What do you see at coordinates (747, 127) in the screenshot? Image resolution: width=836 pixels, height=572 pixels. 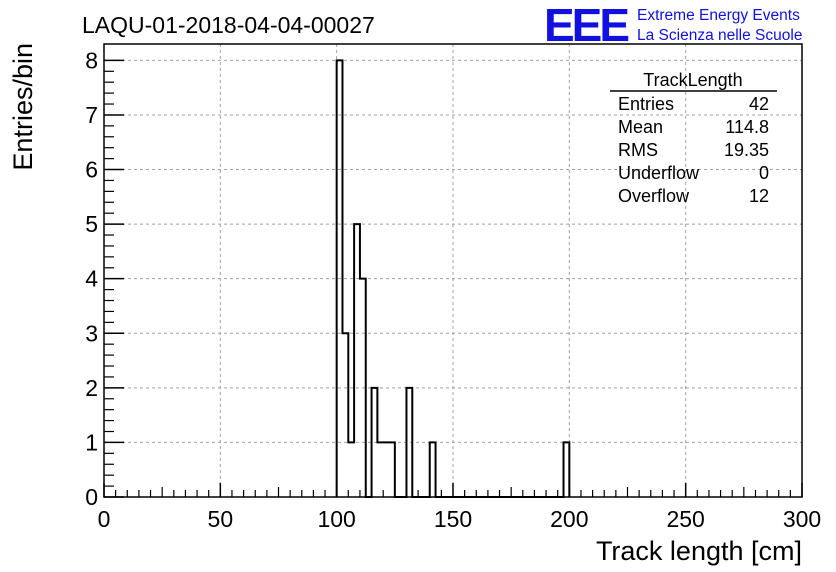 I see `stats-value: 114.8` at bounding box center [747, 127].